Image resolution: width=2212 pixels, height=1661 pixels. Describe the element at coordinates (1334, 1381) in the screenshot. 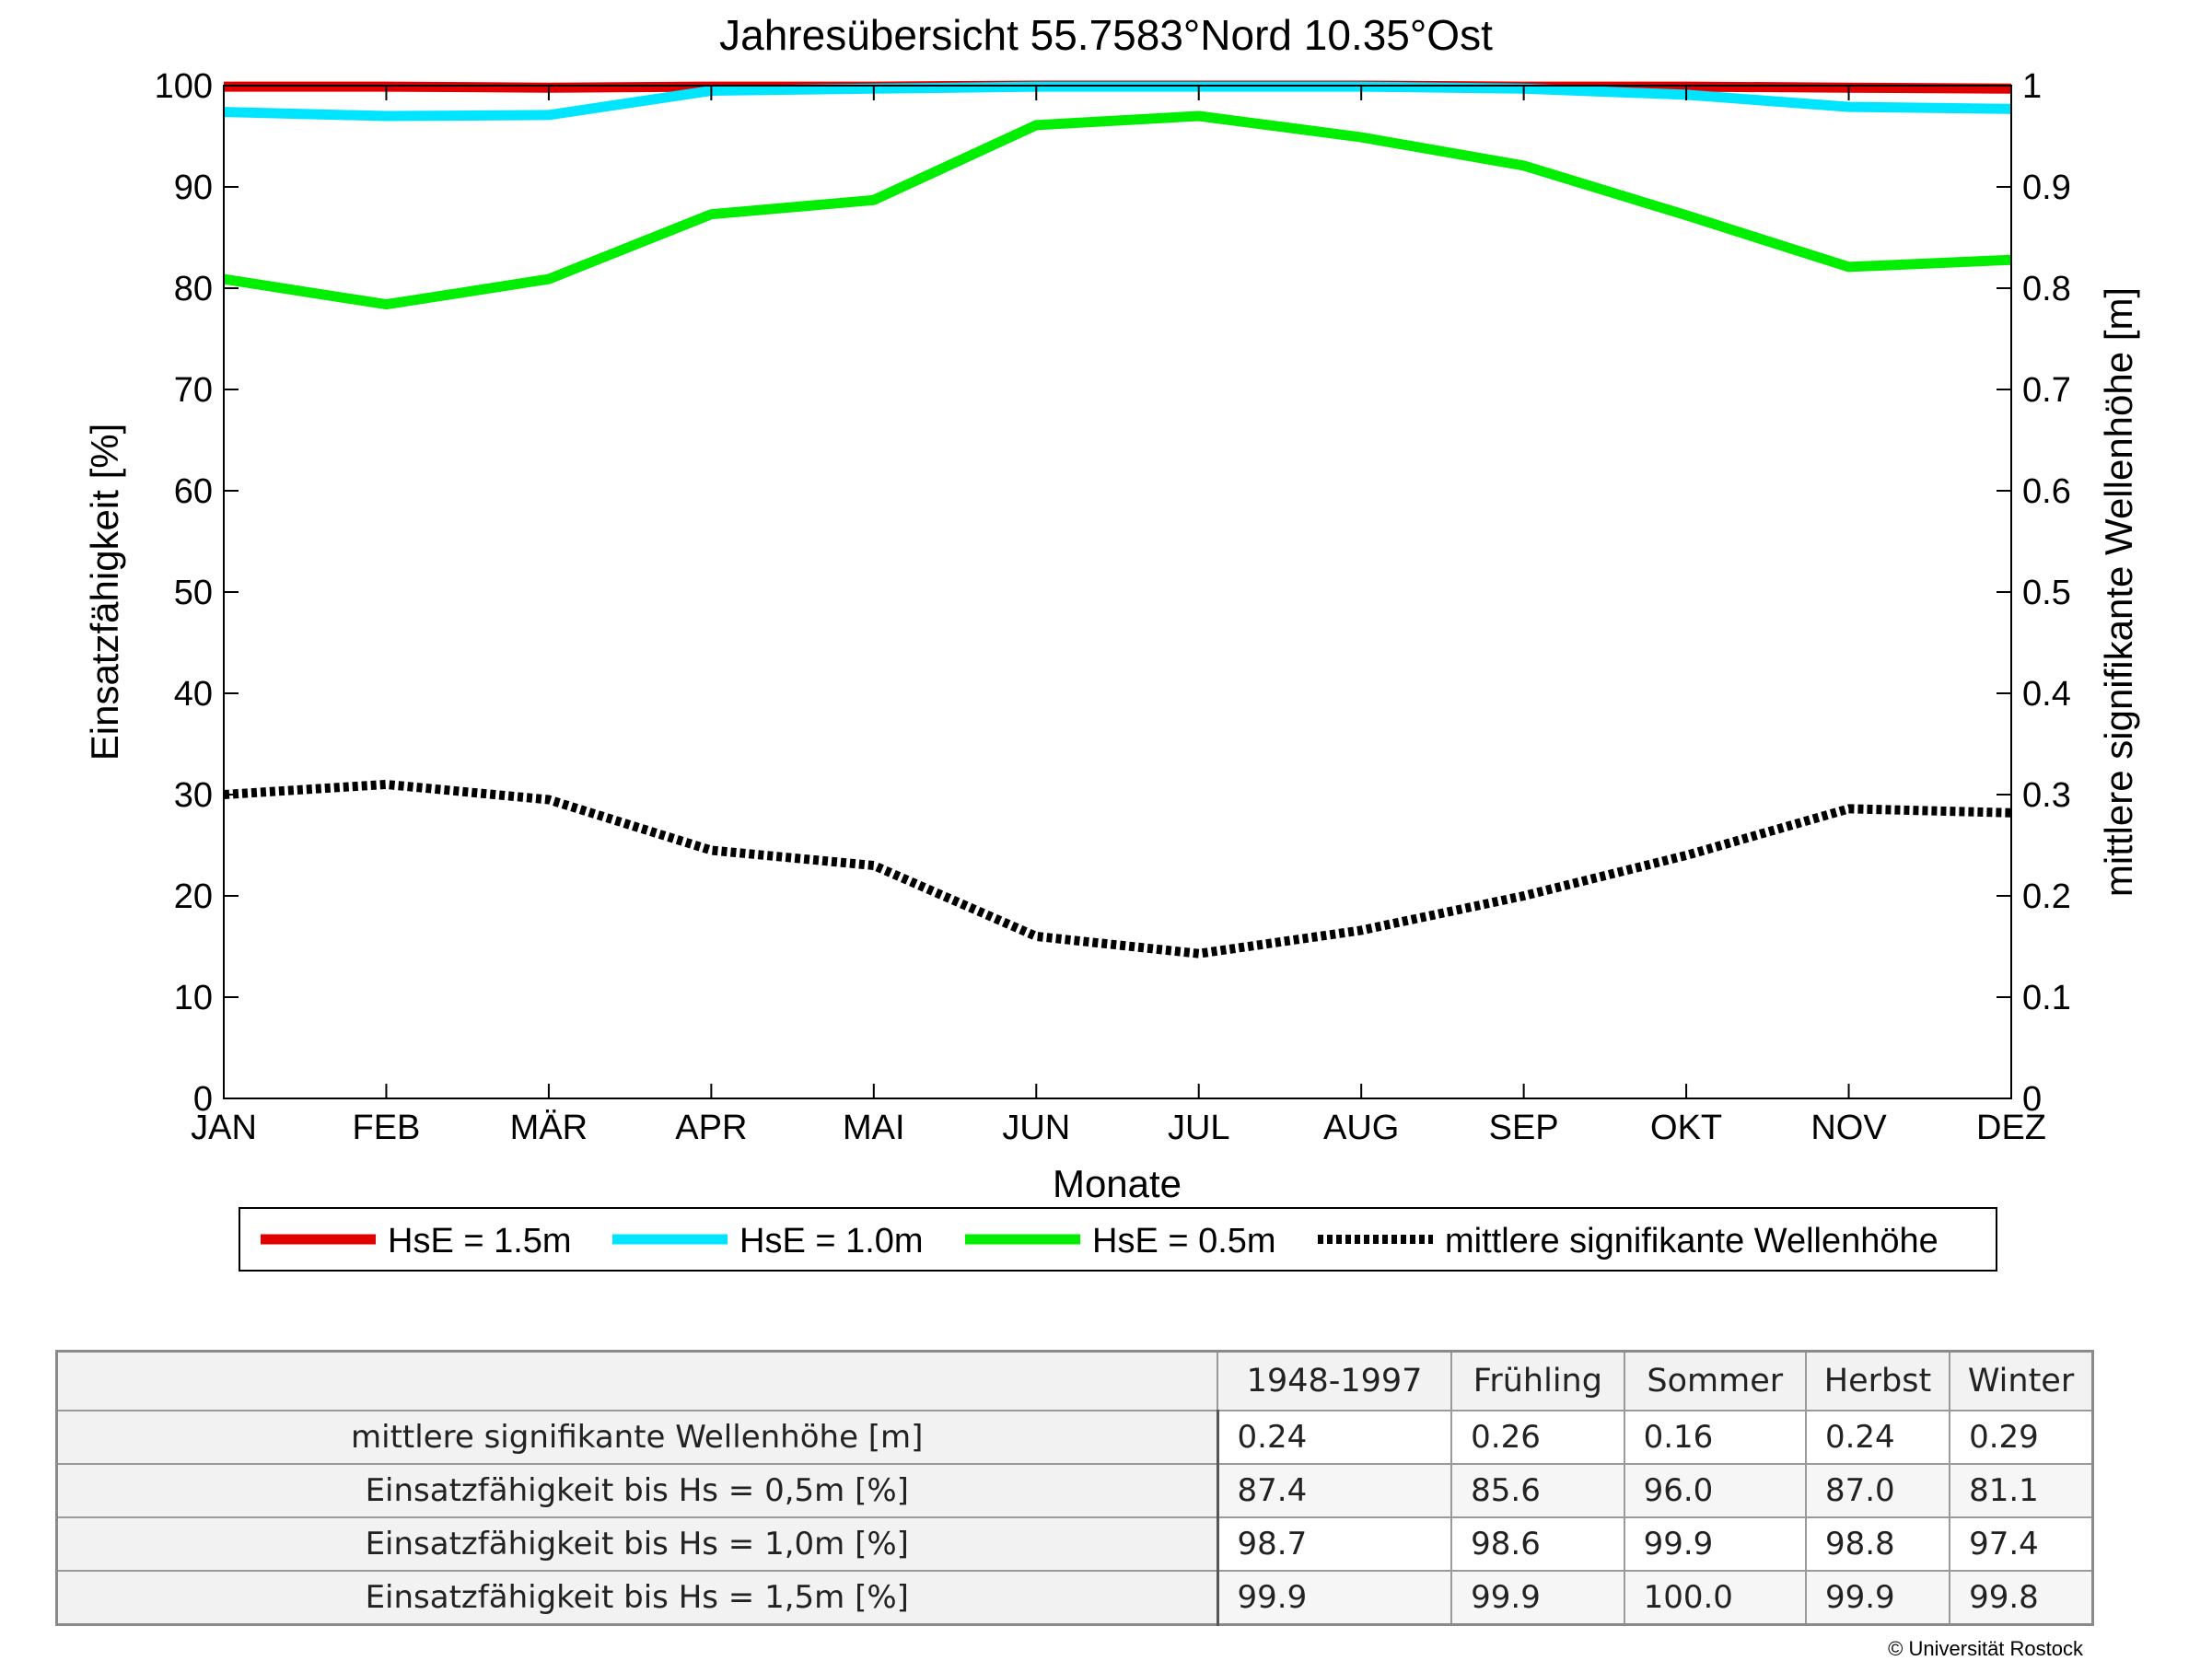

I see `table-header-cell: 1948-1997` at that location.